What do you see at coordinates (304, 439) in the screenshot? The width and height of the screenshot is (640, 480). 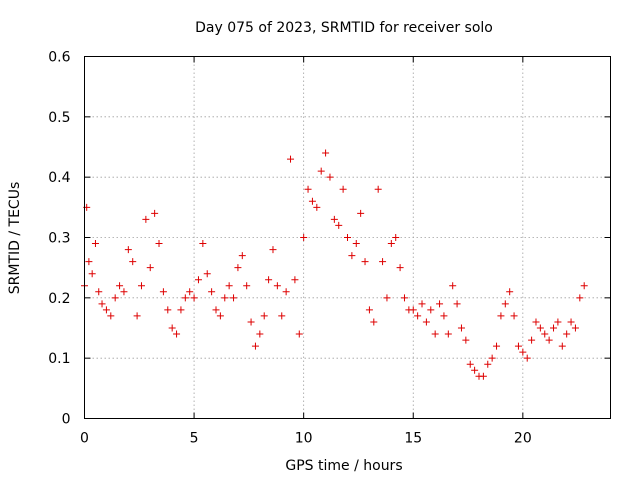 I see `x-tick-label: 10` at bounding box center [304, 439].